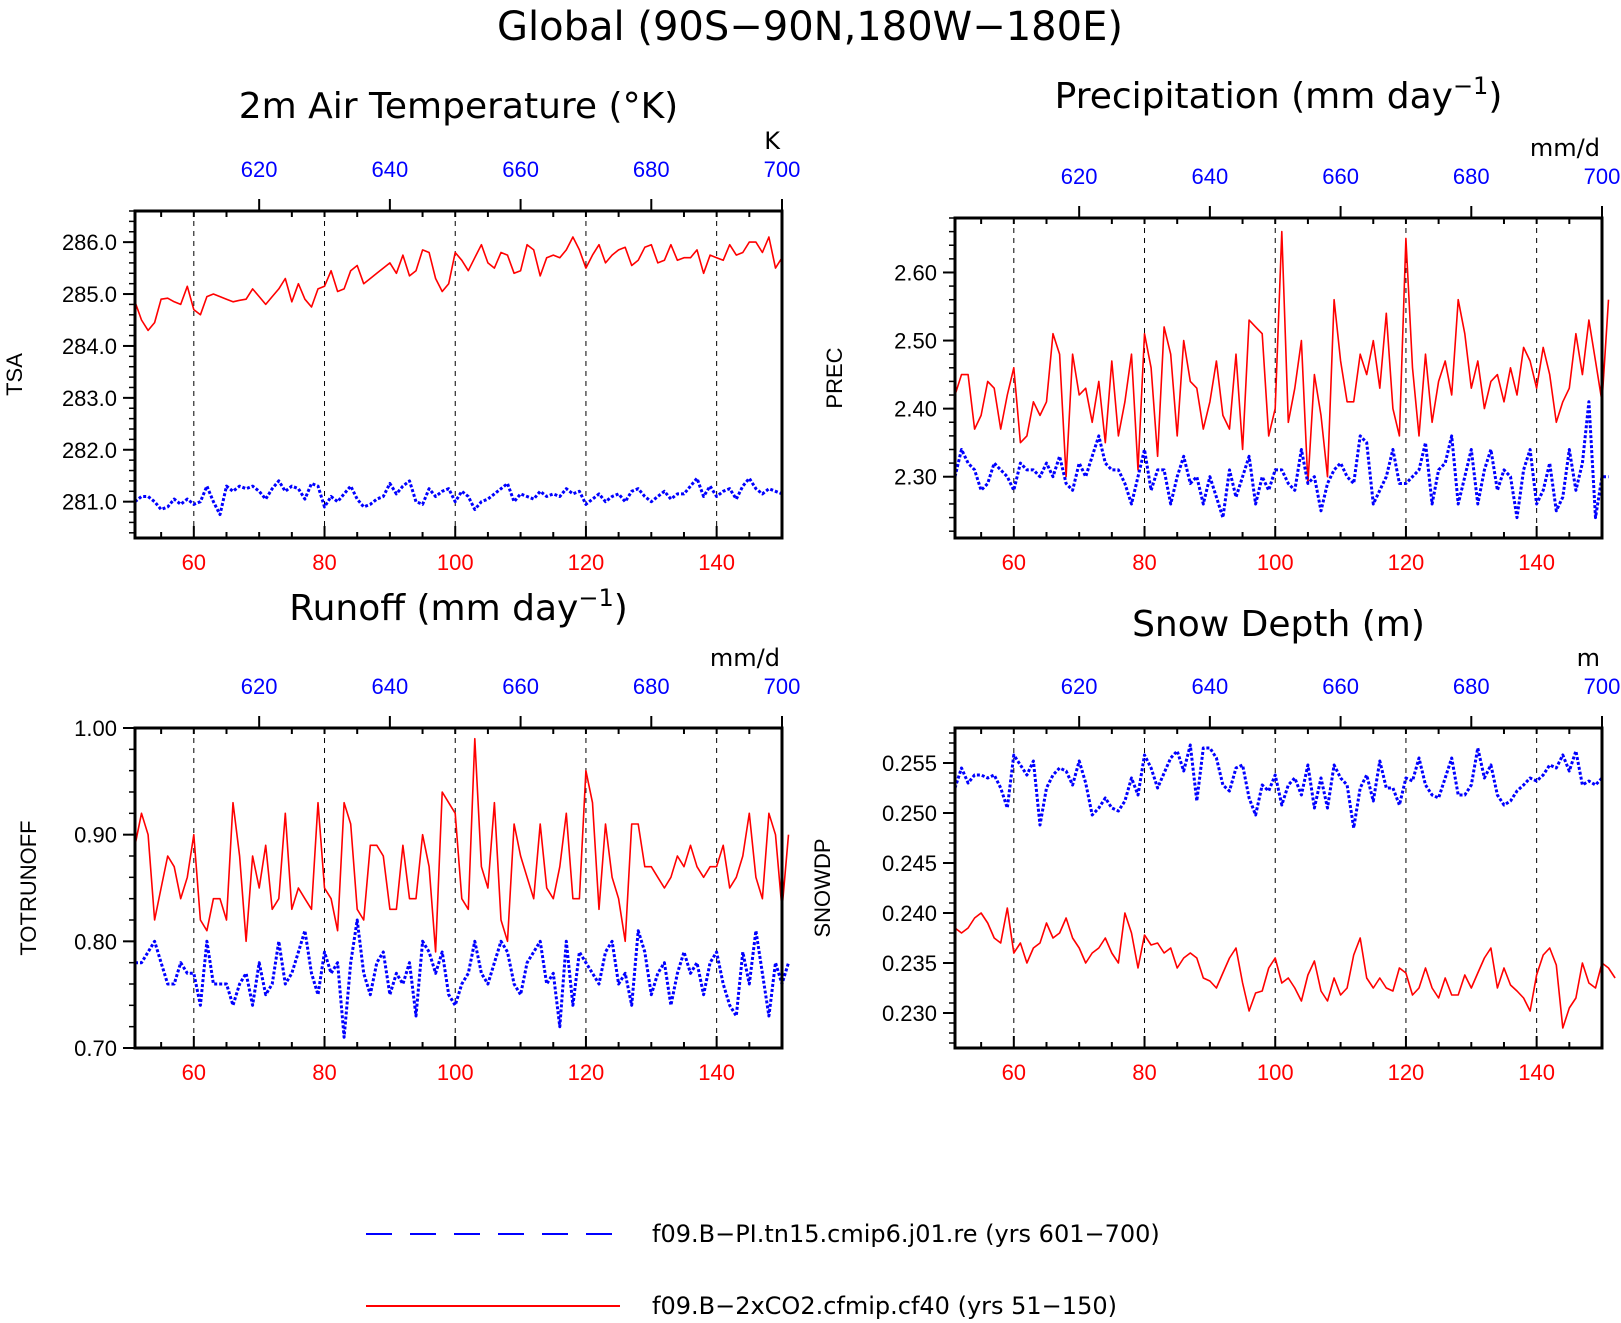 The width and height of the screenshot is (1621, 1323). What do you see at coordinates (14, 374) in the screenshot?
I see `y-axis-label: TSA` at bounding box center [14, 374].